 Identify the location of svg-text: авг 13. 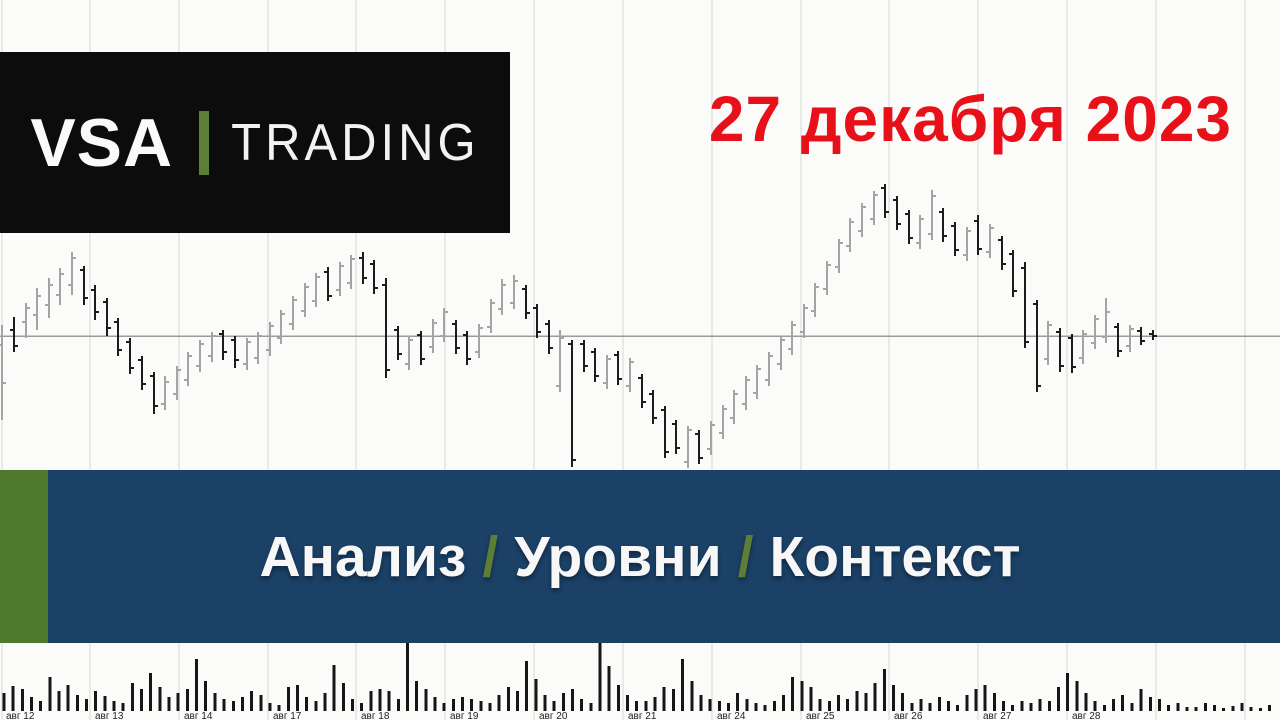
(109, 715).